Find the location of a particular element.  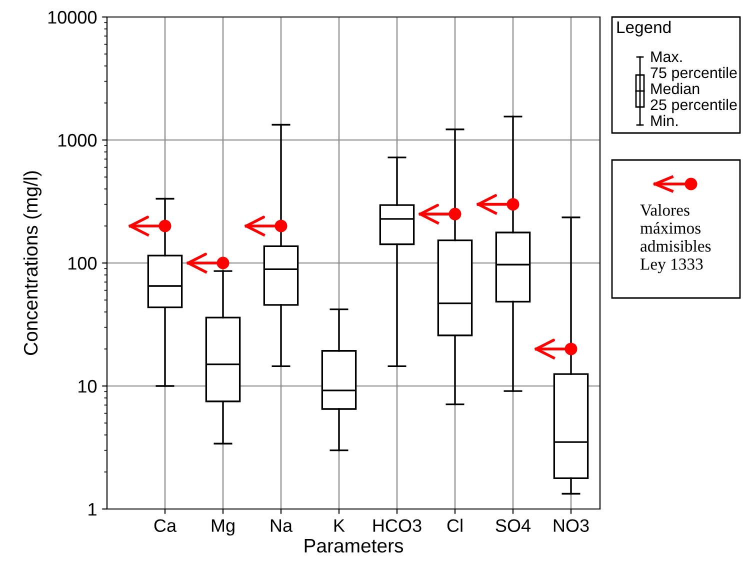

legend-title: Legend is located at coordinates (644, 28).